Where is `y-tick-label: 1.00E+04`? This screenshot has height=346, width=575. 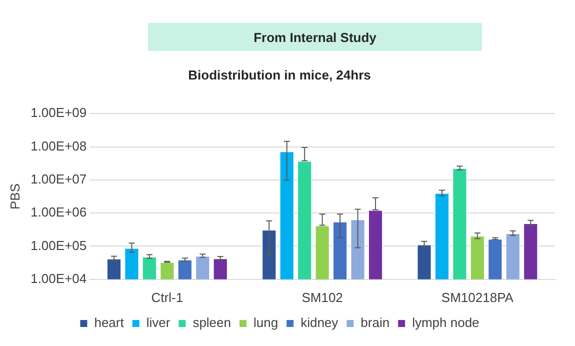 y-tick-label: 1.00E+04 is located at coordinates (58, 278).